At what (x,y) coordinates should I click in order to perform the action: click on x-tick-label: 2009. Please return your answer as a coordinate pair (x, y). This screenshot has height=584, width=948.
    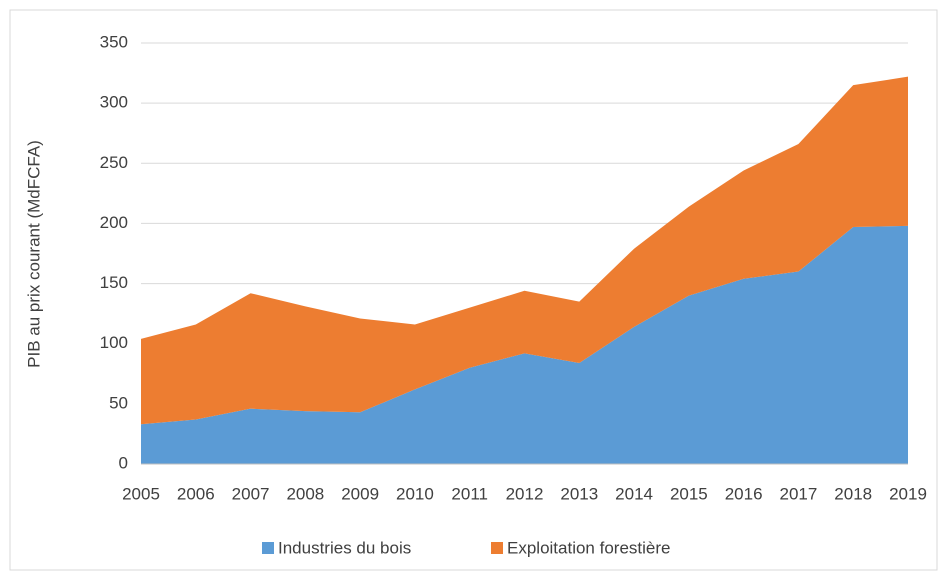
    Looking at the image, I should click on (360, 493).